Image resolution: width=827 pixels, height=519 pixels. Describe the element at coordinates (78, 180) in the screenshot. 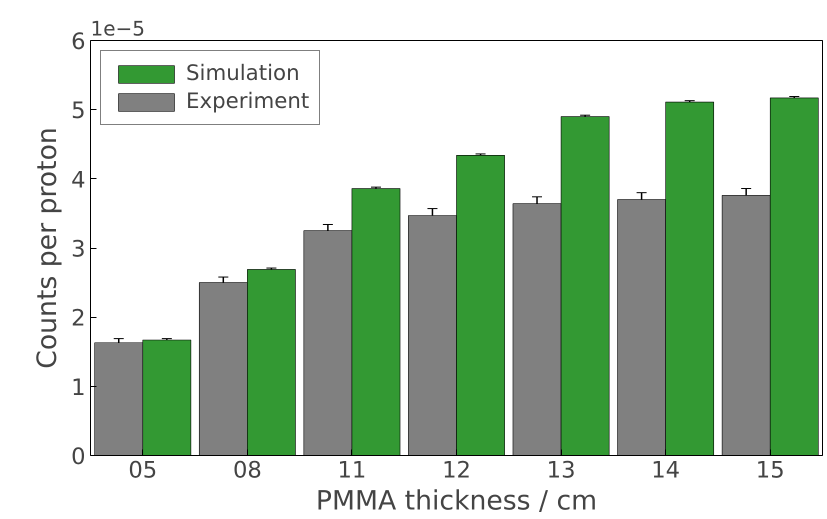

I see `y-tick-label: 4` at that location.